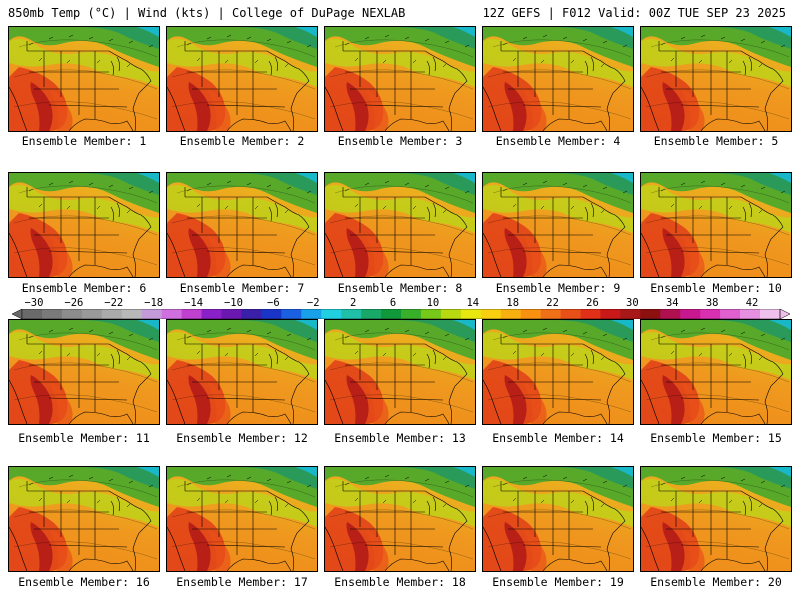 The image size is (800, 600). What do you see at coordinates (17, 314) in the screenshot?
I see `colorbar-min-arrow` at bounding box center [17, 314].